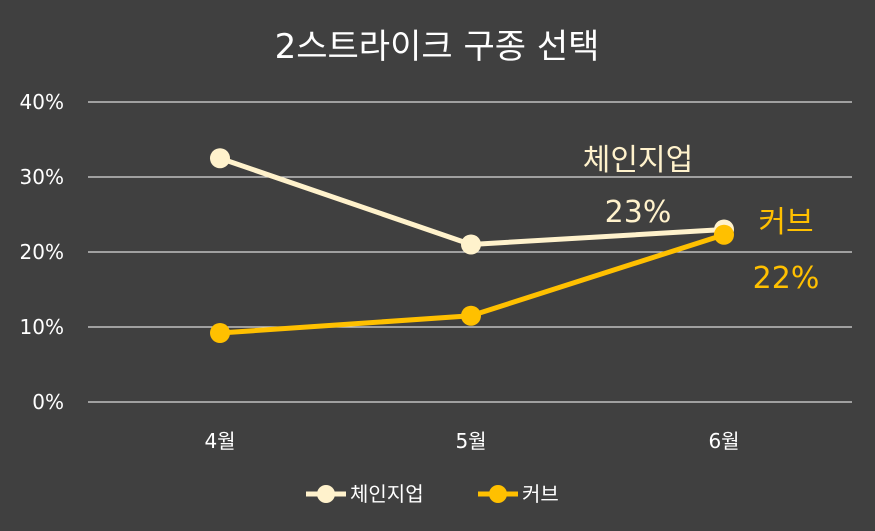 The height and width of the screenshot is (531, 875). Describe the element at coordinates (786, 278) in the screenshot. I see `series-callout-value: 22%` at that location.